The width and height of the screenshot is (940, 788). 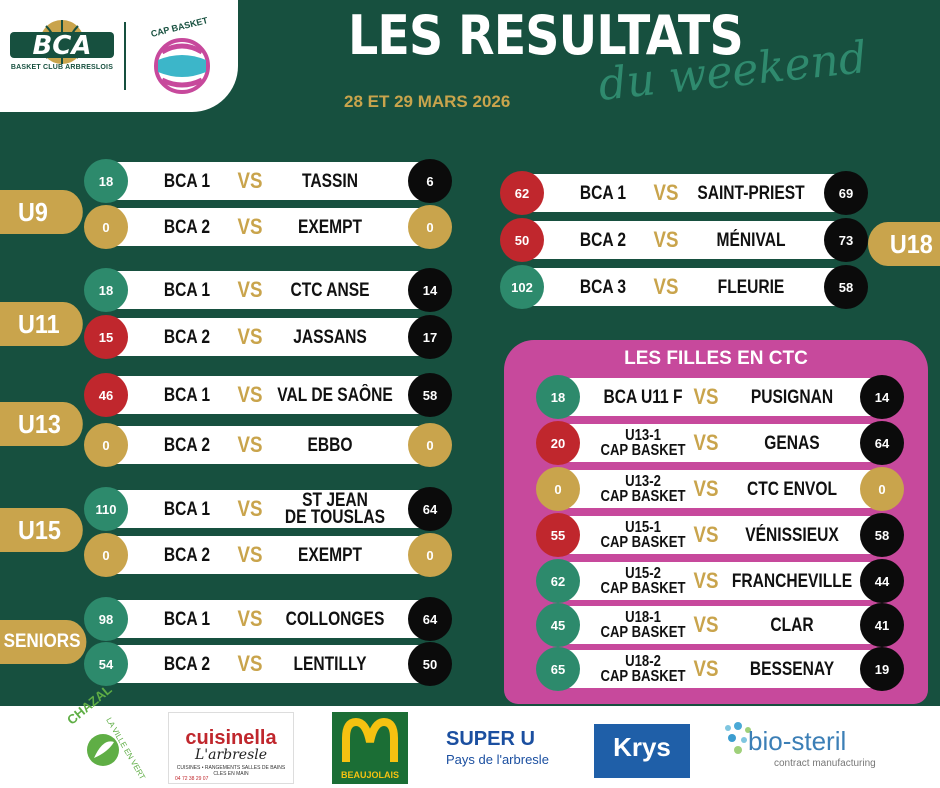 What do you see at coordinates (430, 337) in the screenshot?
I see `away-score-badge: 17` at bounding box center [430, 337].